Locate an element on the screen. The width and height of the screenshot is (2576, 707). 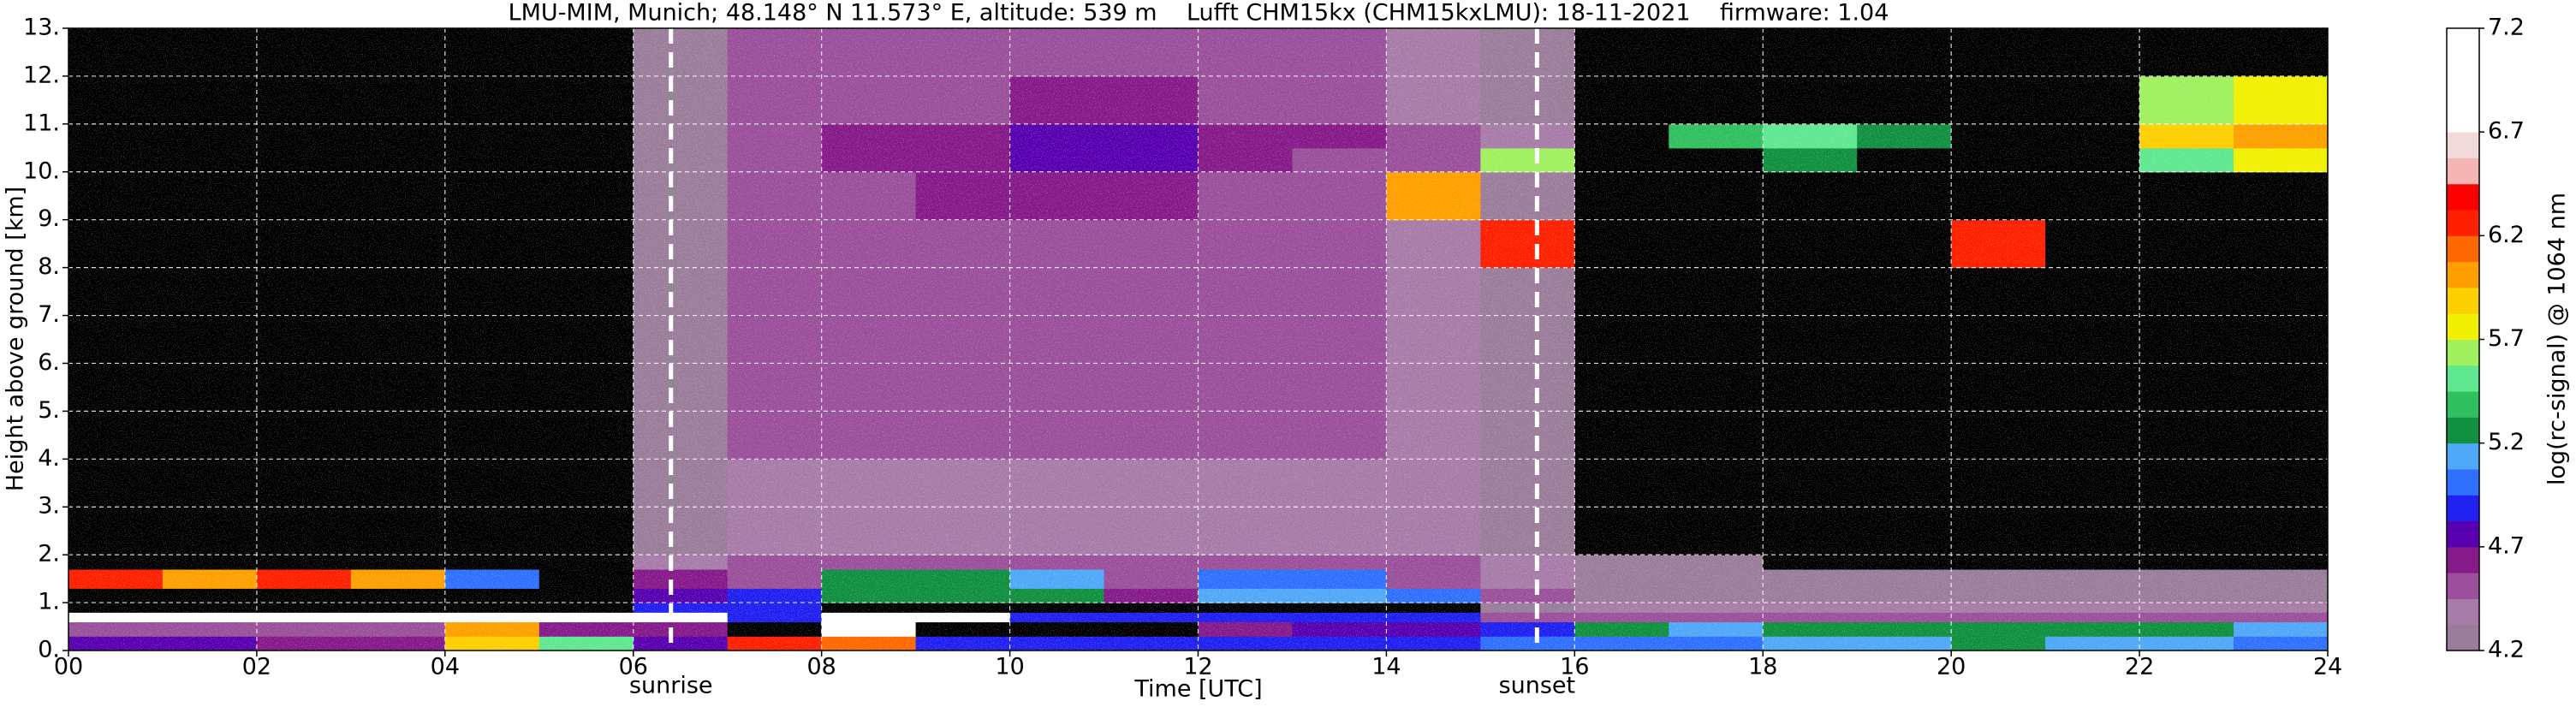
x-tick-label: 12 is located at coordinates (1197, 667).